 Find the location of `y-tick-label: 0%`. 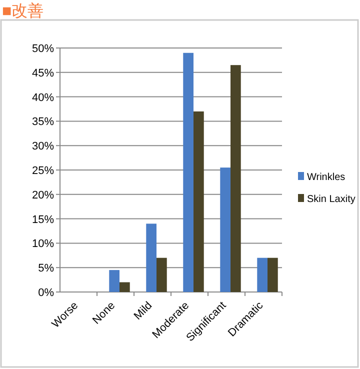

y-tick-label: 0% is located at coordinates (46, 293).